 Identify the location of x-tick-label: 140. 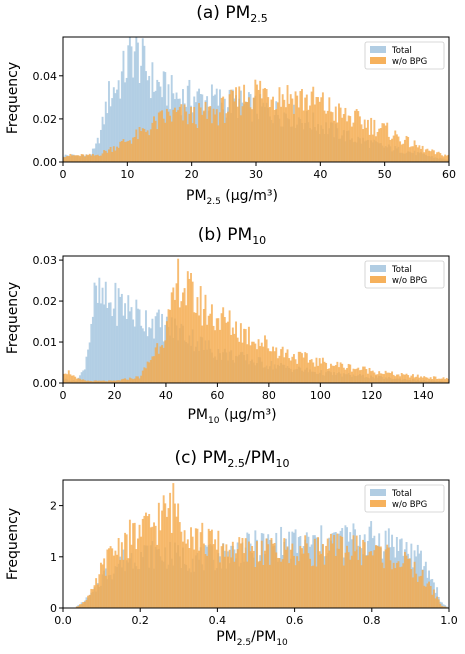
(423, 395).